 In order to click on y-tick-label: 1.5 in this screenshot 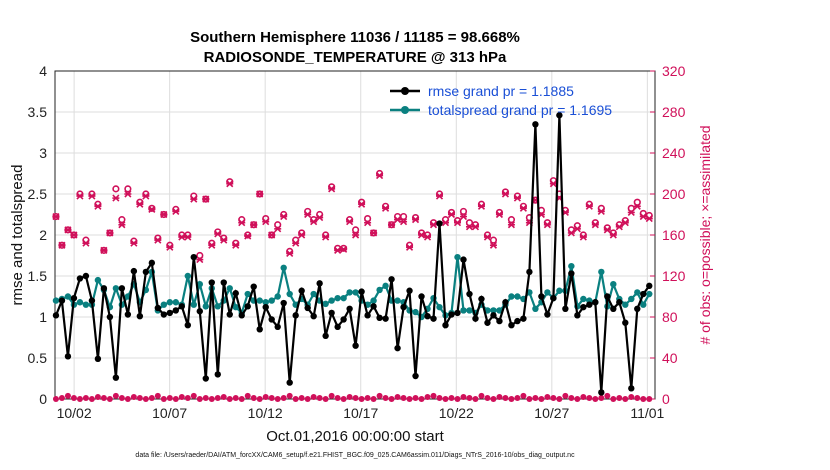, I will do `click(38, 276)`.